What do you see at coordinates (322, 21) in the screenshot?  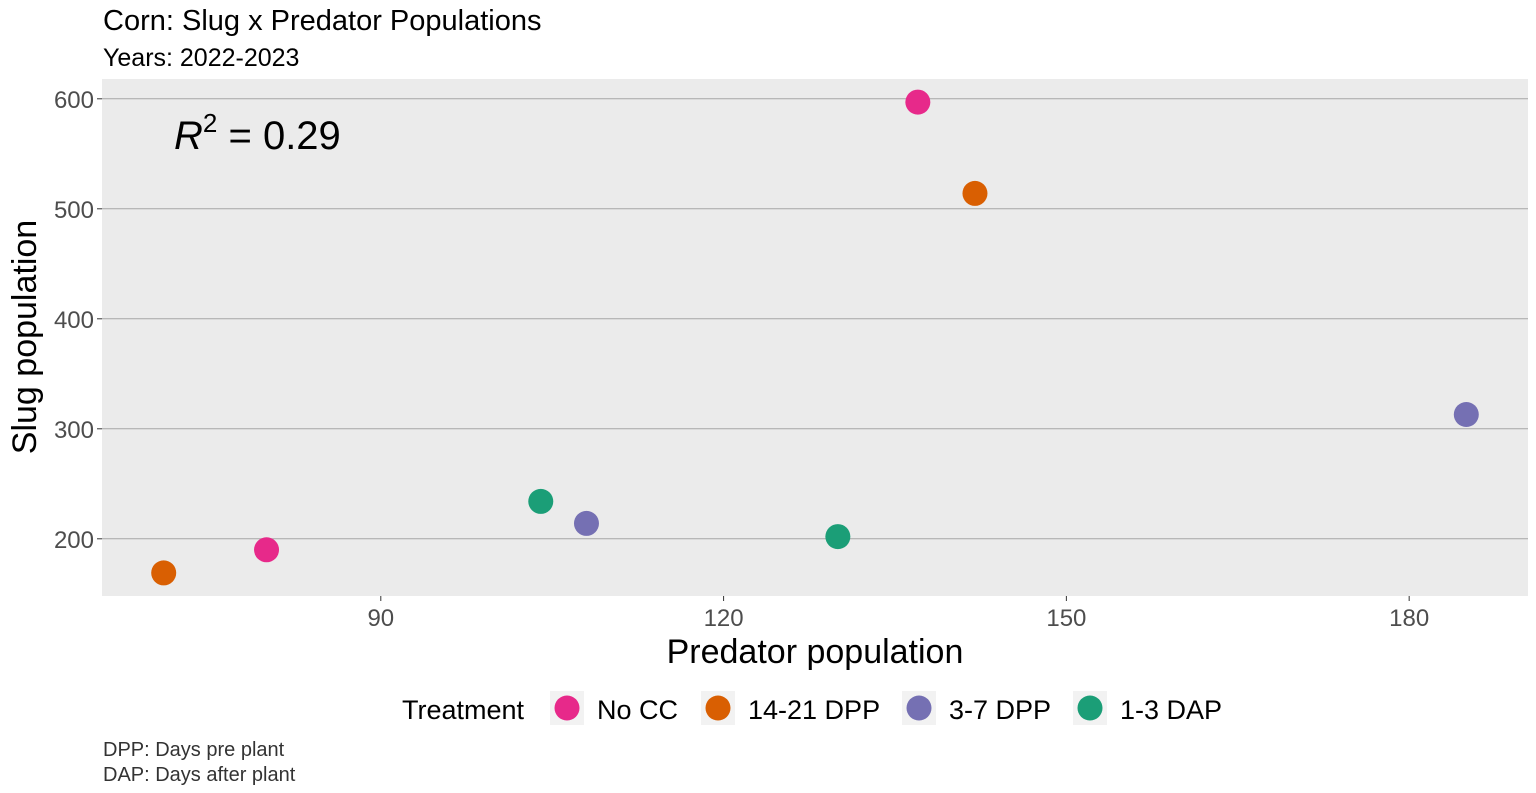 I see `chart-title: Corn: Slug x Predator Populations` at bounding box center [322, 21].